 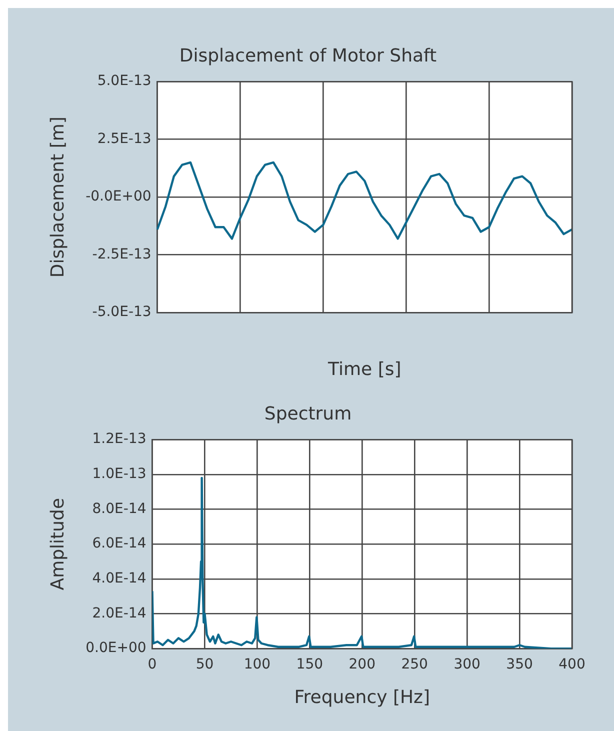 What do you see at coordinates (152, 664) in the screenshot?
I see `x-tick-label: 0` at bounding box center [152, 664].